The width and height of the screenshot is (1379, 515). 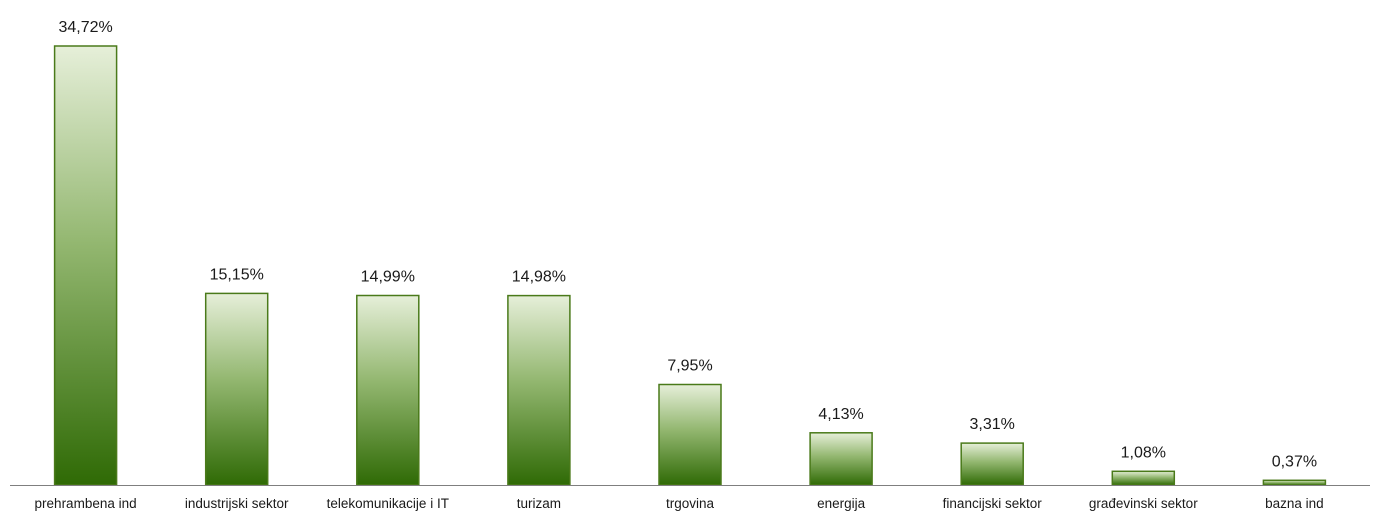 I want to click on data-label-3: 14,98%, so click(x=539, y=277).